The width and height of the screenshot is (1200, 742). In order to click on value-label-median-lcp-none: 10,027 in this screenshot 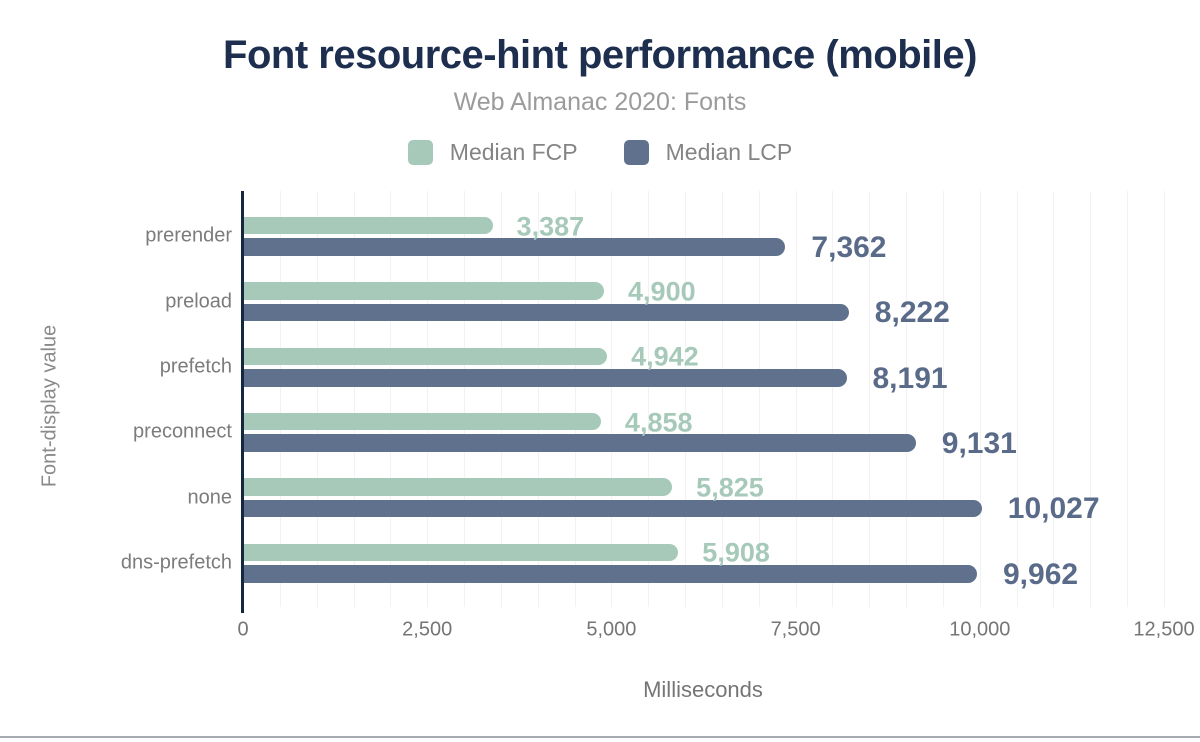, I will do `click(1053, 509)`.